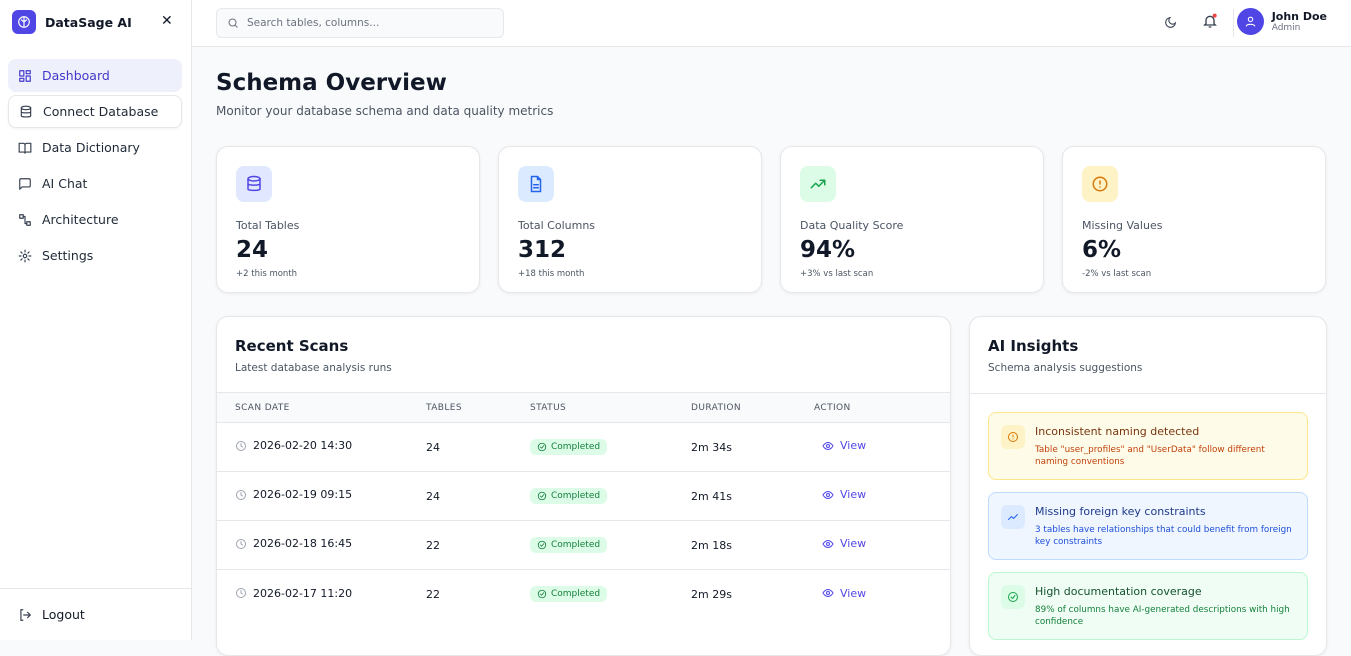 The height and width of the screenshot is (656, 1351). I want to click on stat-label: Total Tables, so click(348, 225).